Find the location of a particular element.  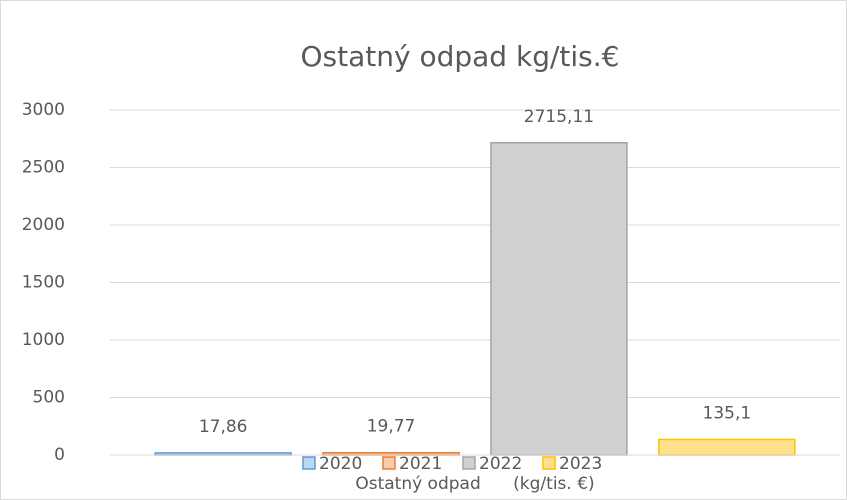

y-tick-label: 2000 is located at coordinates (43, 225).